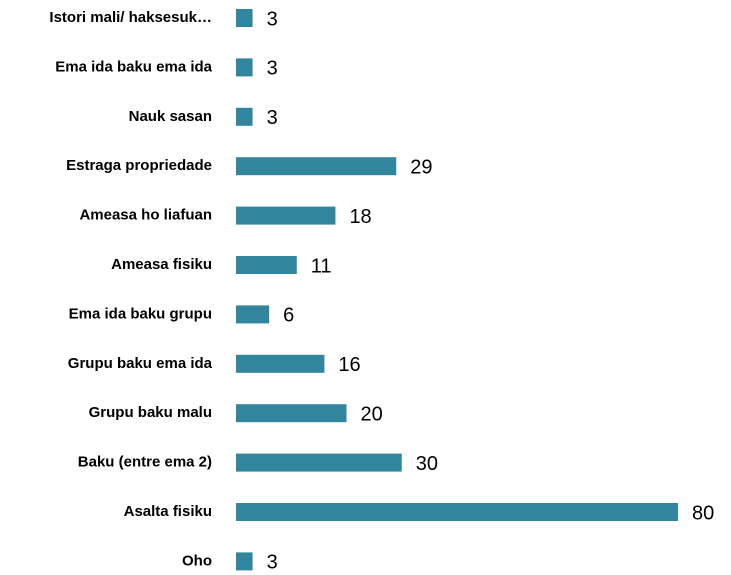 The image size is (731, 575). Describe the element at coordinates (150, 412) in the screenshot. I see `category-label: Grupu baku malu` at that location.